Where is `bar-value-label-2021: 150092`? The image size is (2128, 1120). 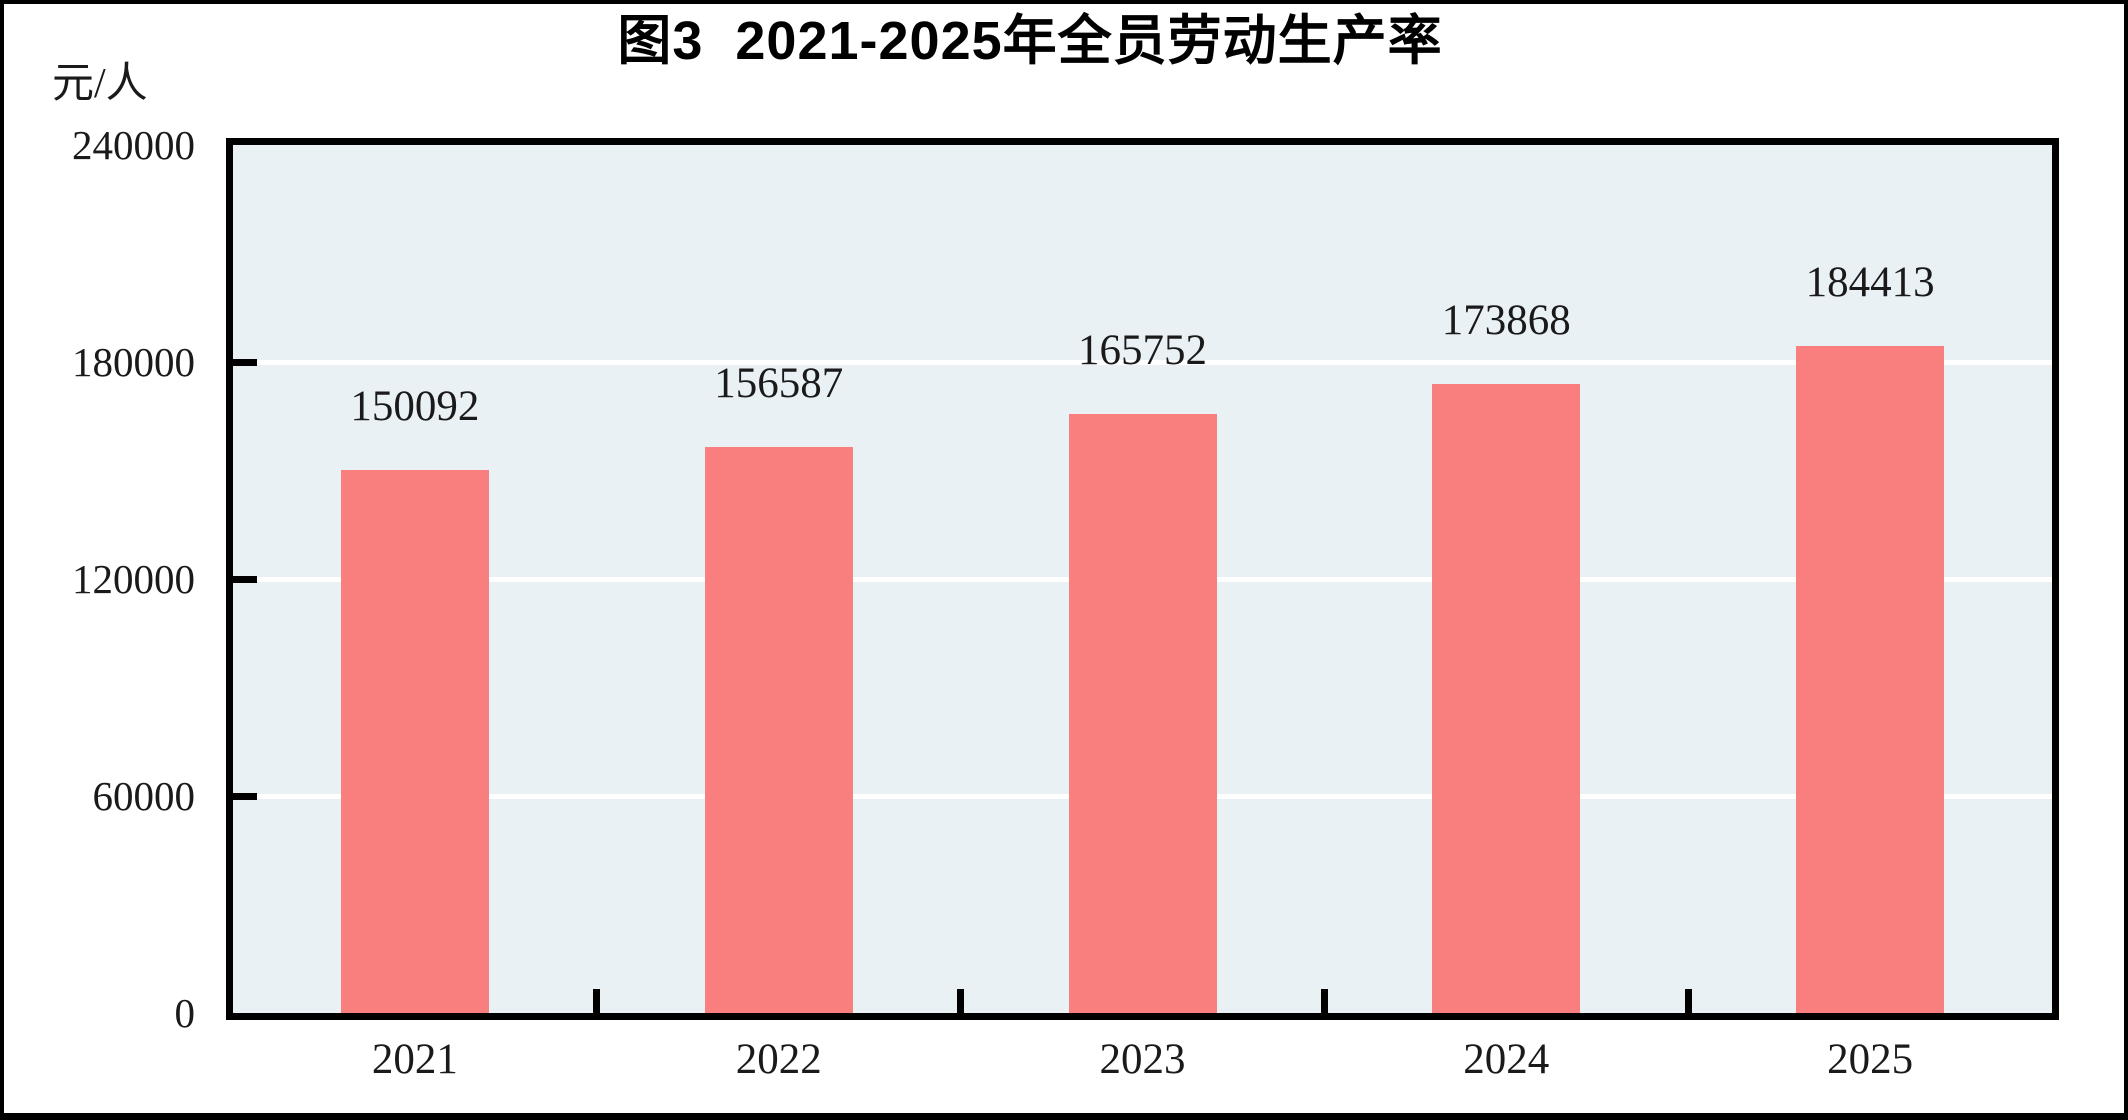 bar-value-label-2021: 150092 is located at coordinates (415, 407).